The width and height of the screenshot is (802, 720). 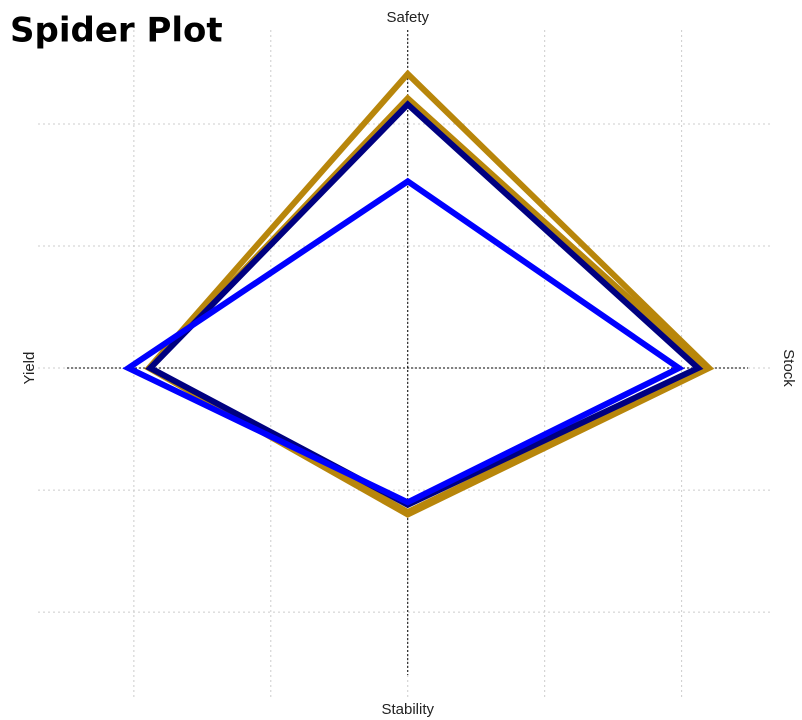 I want to click on axis-label: Safety, so click(x=407, y=17).